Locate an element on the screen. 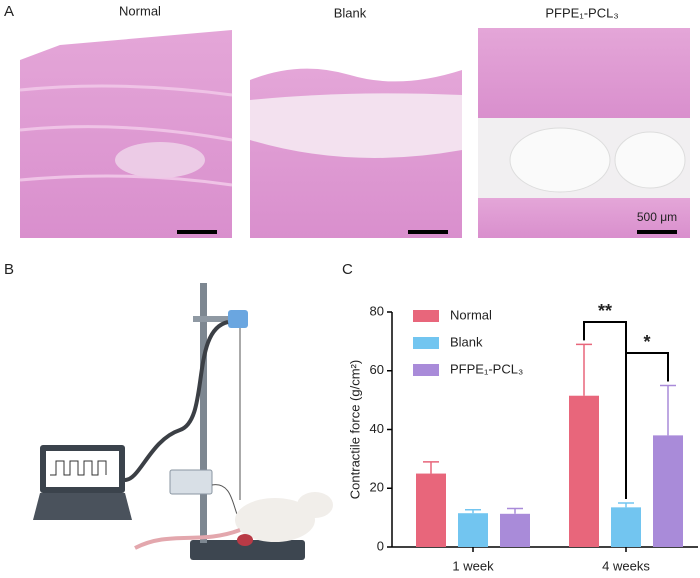 This screenshot has width=700, height=578. y-tick-label: 20 is located at coordinates (377, 487).